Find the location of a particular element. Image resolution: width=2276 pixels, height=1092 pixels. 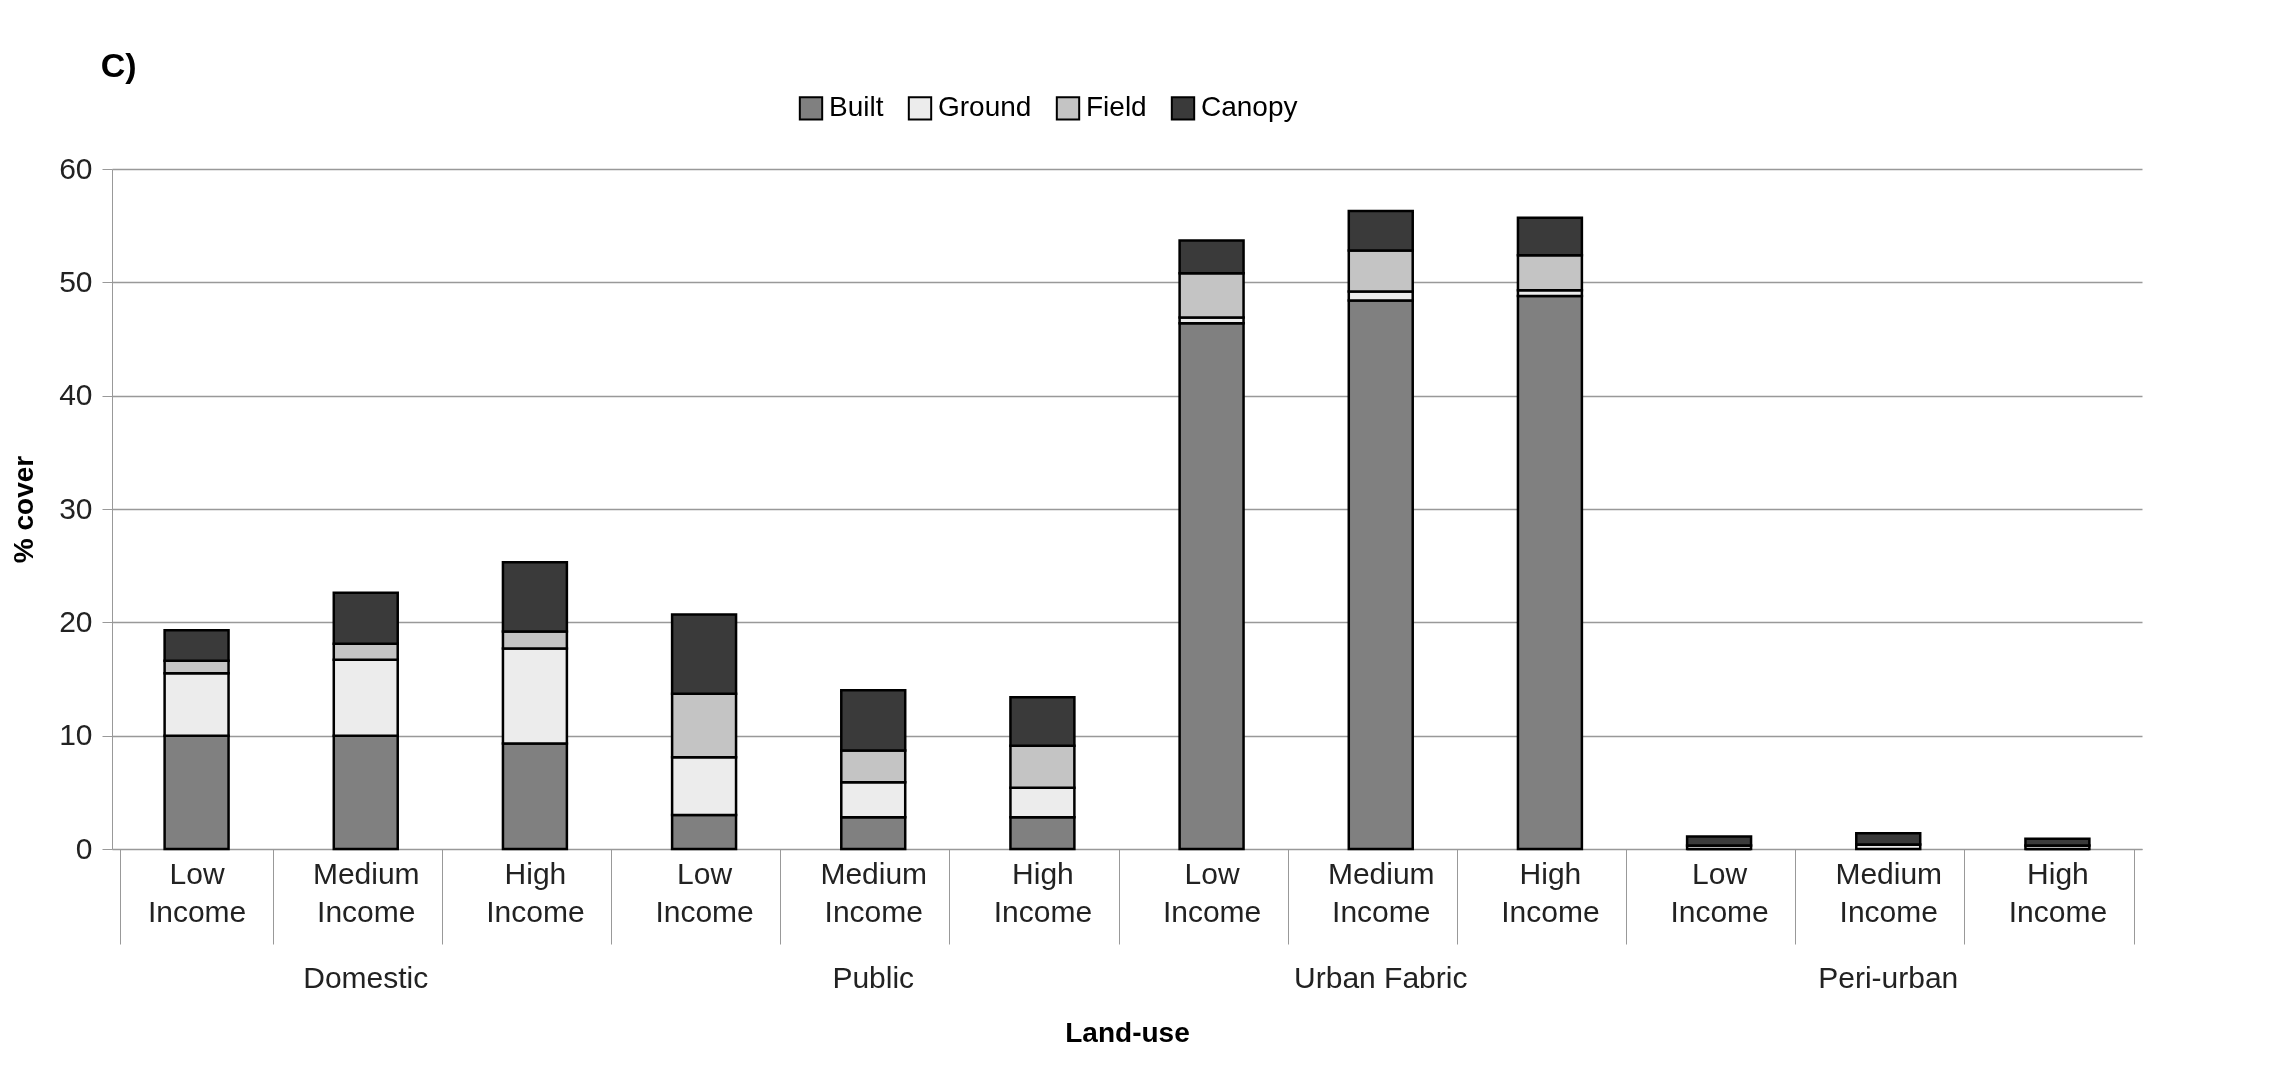

y-tick-label: 10 is located at coordinates (76, 735).